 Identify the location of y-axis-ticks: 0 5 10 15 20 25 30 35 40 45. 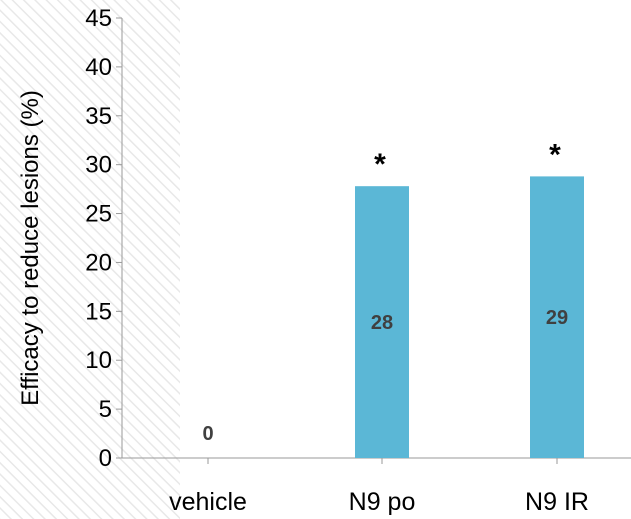
(103, 238).